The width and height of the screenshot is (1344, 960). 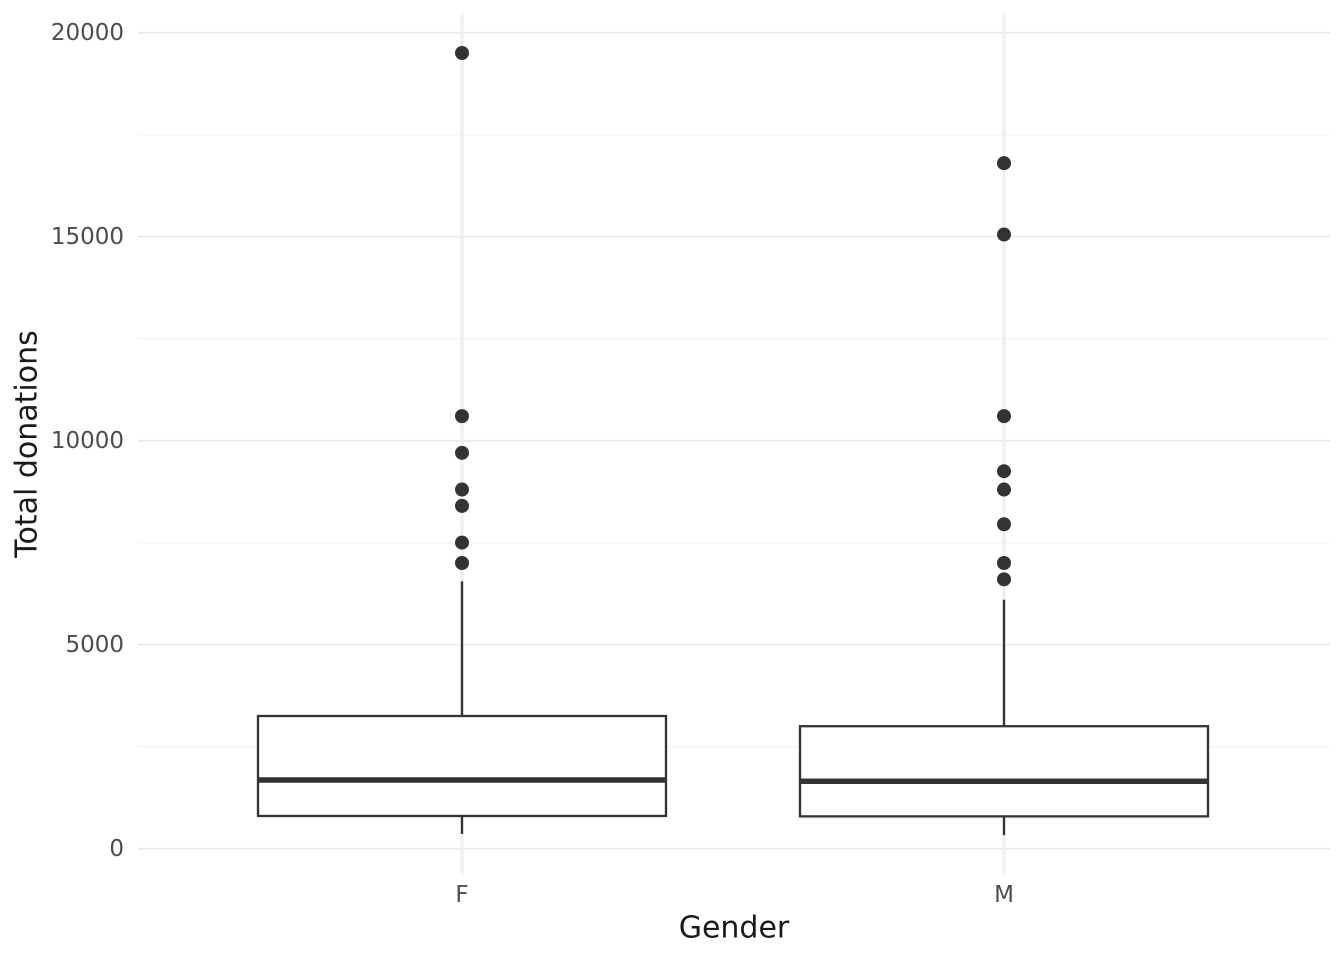 I want to click on y-tick-label: 10000, so click(x=87, y=440).